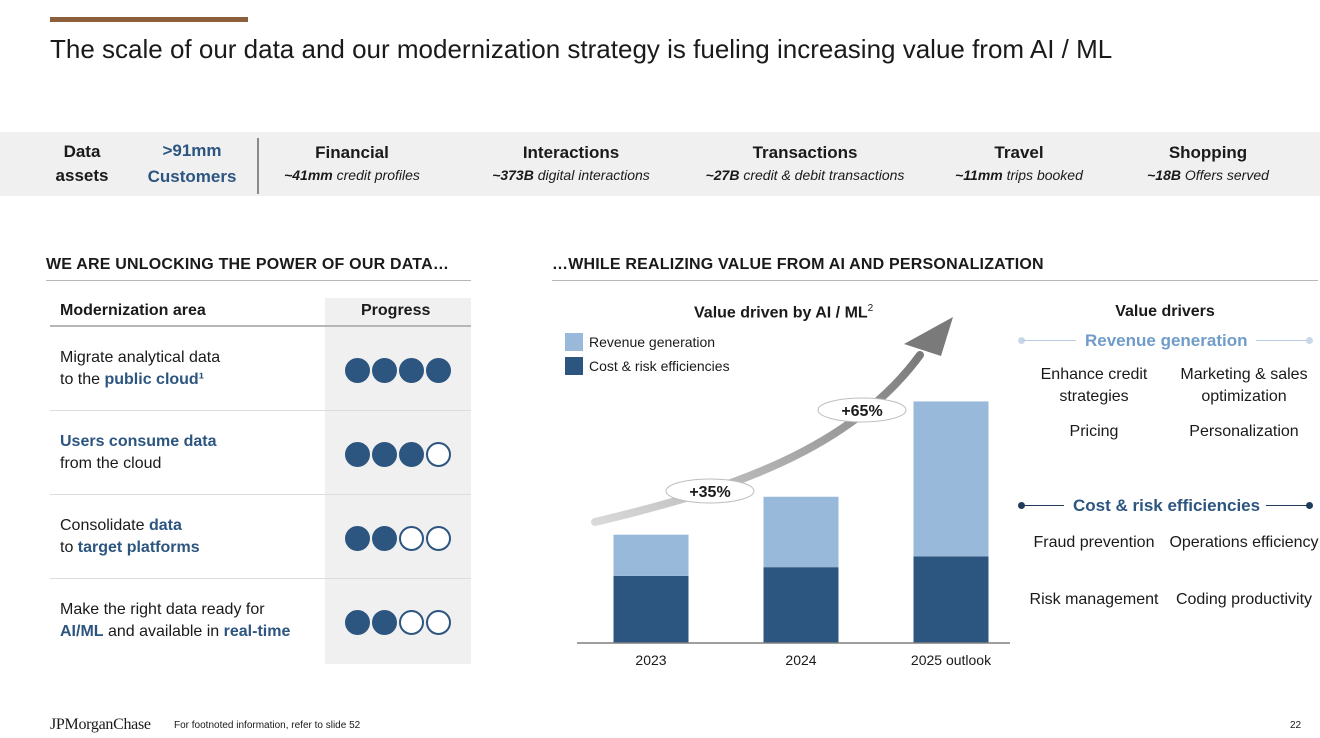  I want to click on value-drivers-title: Value drivers, so click(1165, 311).